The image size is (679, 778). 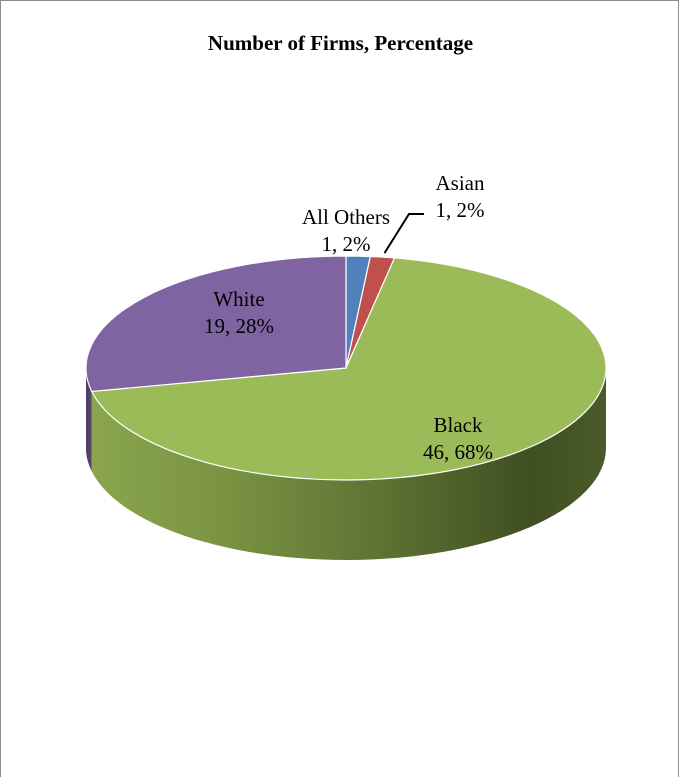 I want to click on pie-side-white, so click(x=89, y=420).